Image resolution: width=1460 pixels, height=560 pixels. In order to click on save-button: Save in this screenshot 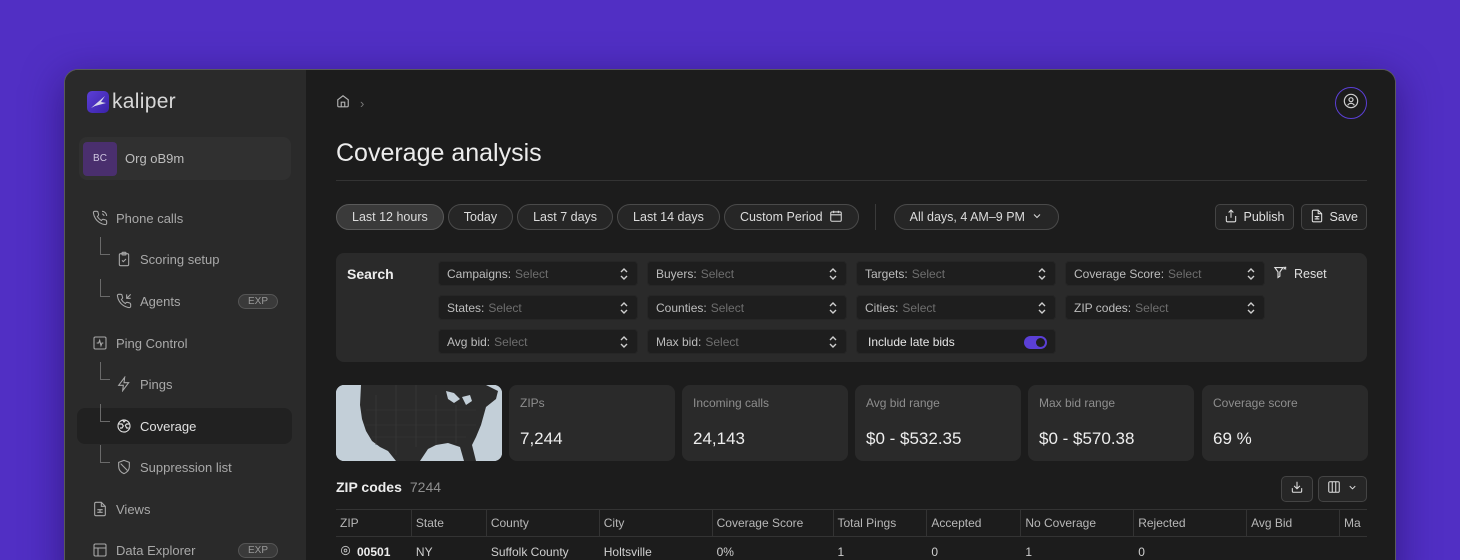, I will do `click(1333, 217)`.